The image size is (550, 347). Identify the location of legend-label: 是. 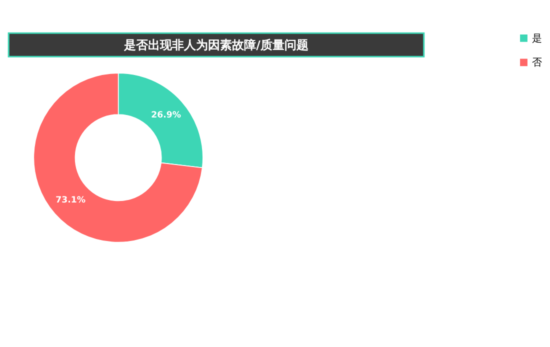
(537, 38).